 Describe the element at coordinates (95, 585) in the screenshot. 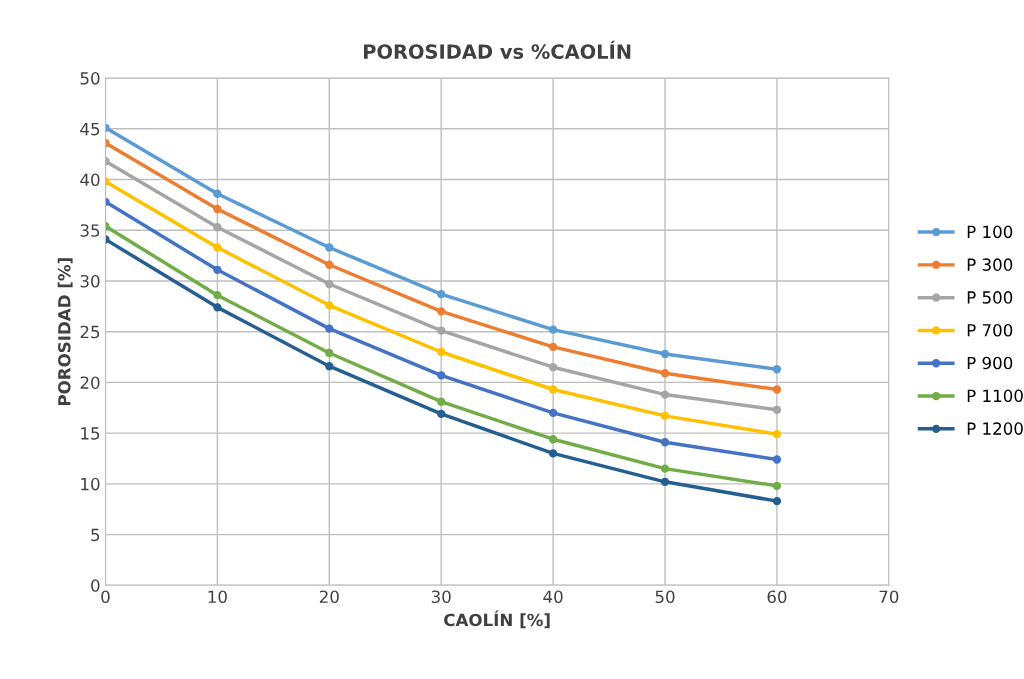

I see `y-tick-label: 0` at that location.